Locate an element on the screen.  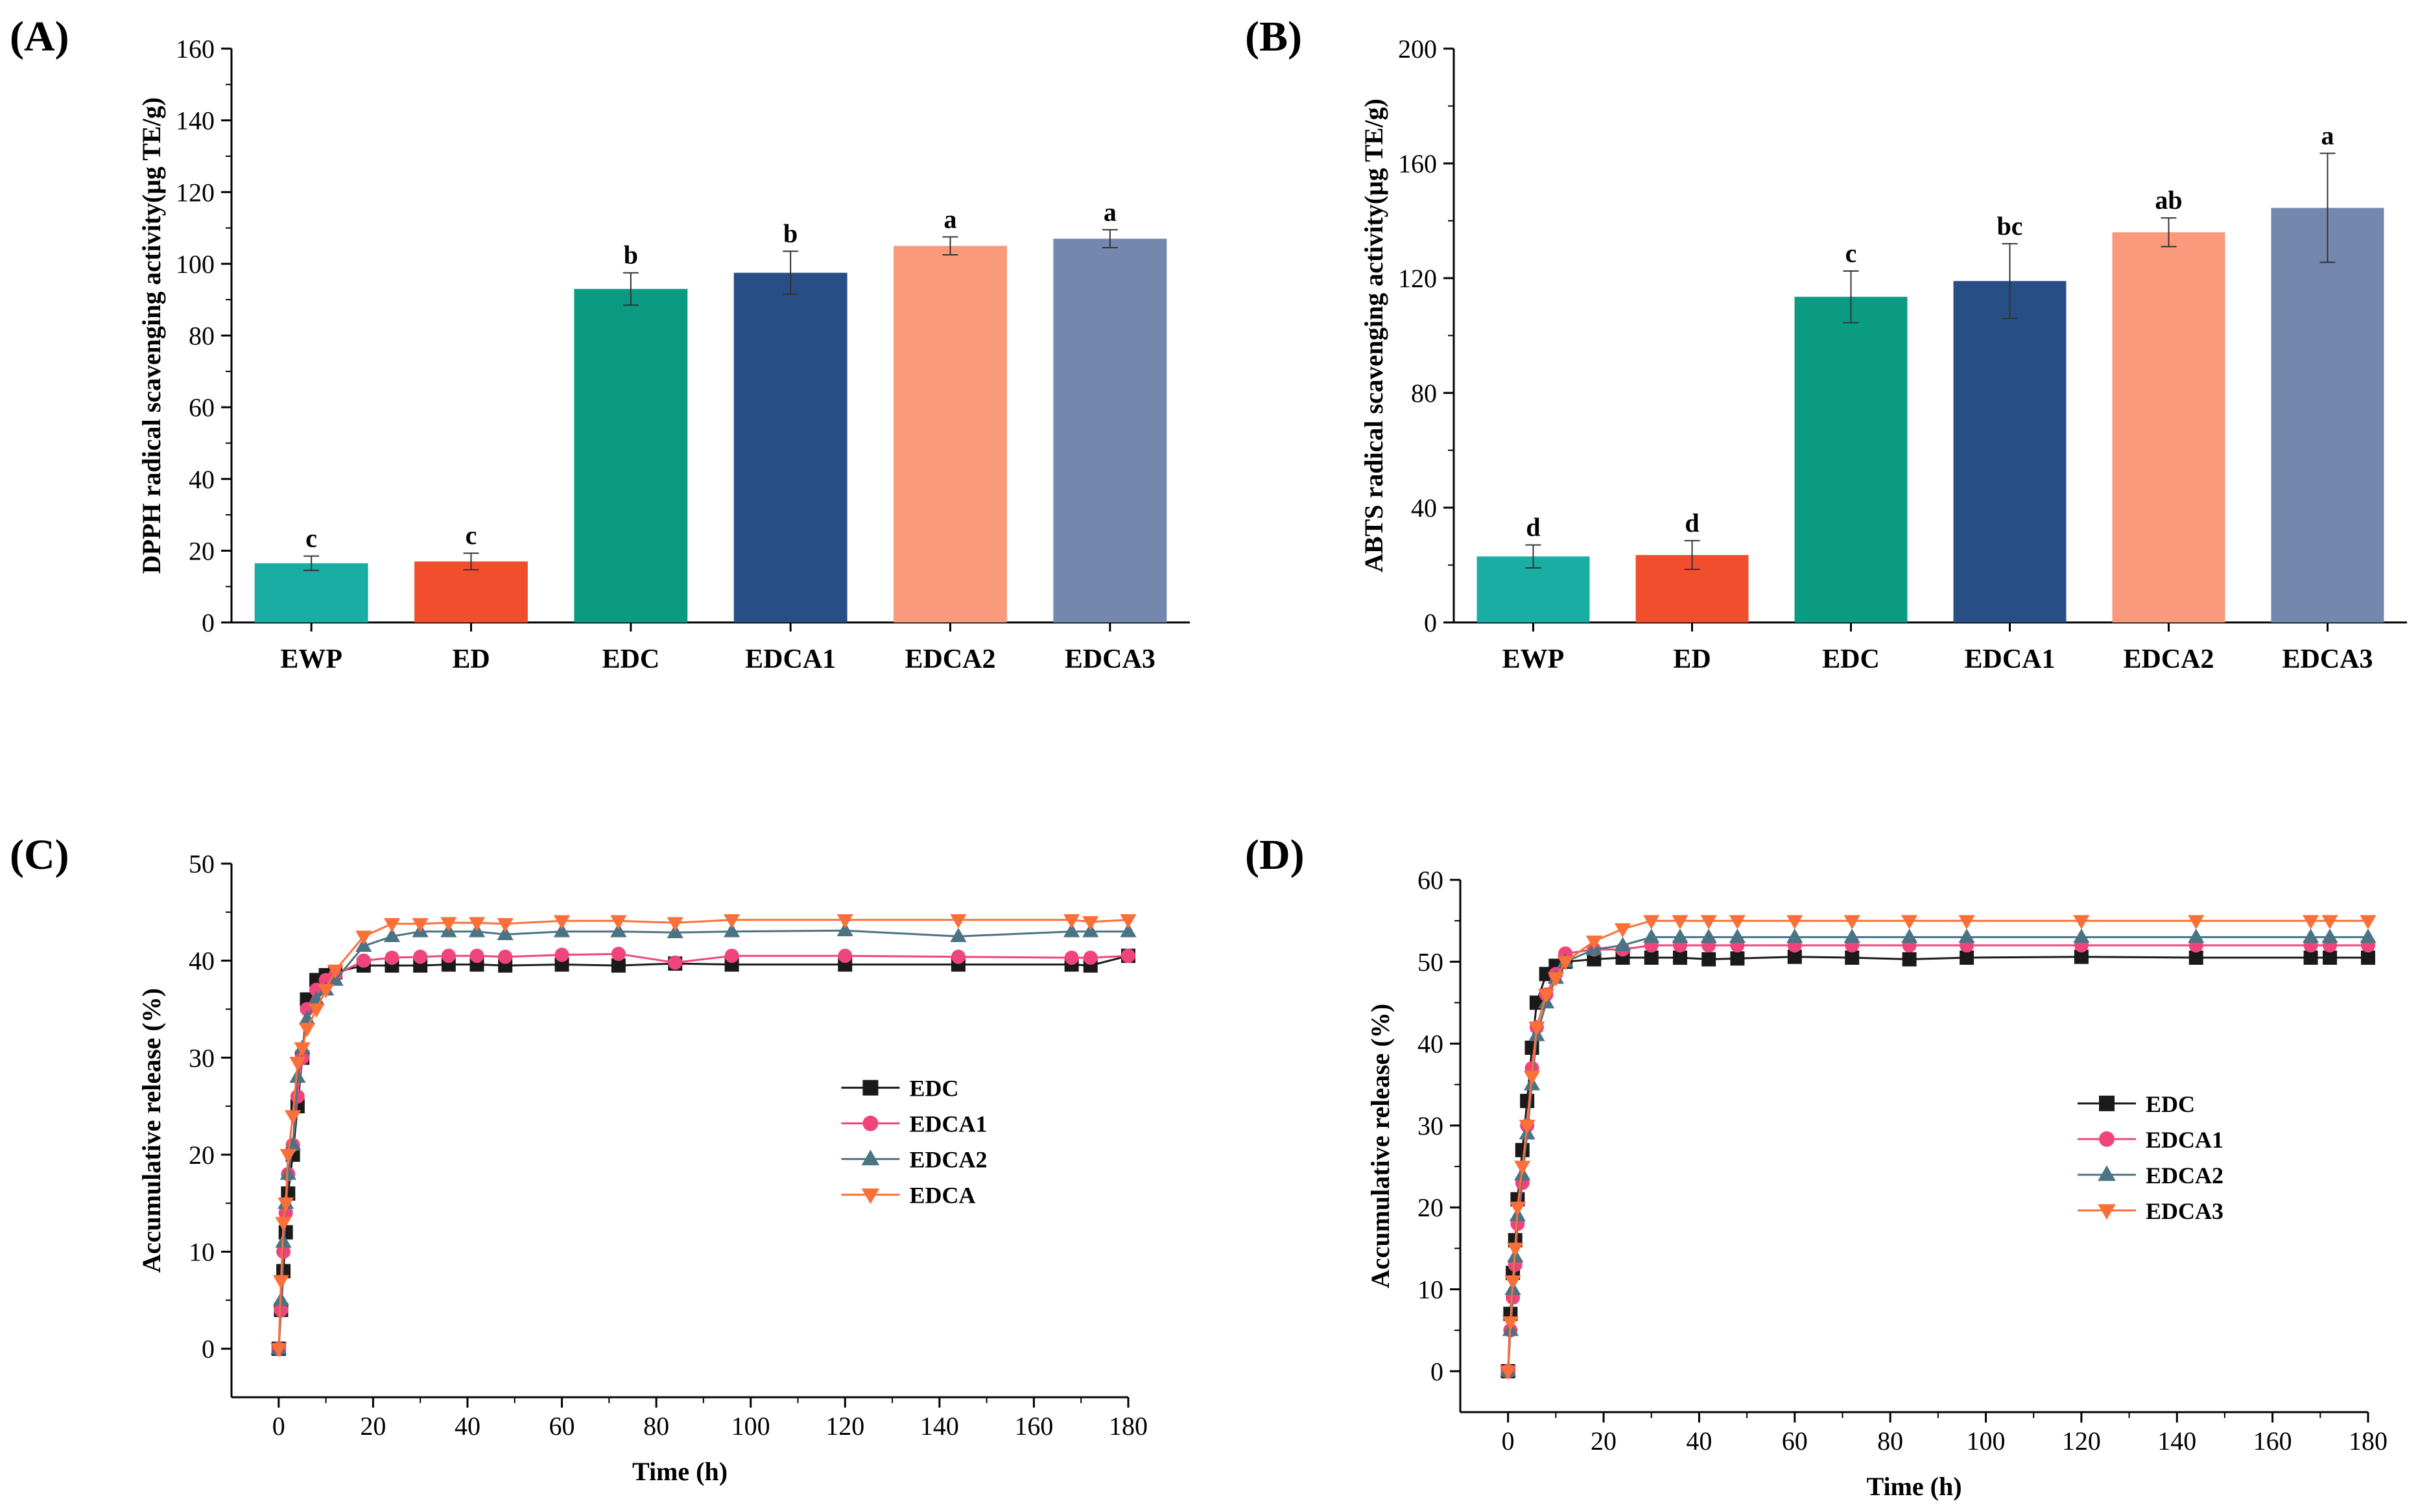
series-edca3 is located at coordinates (1939, 1147).